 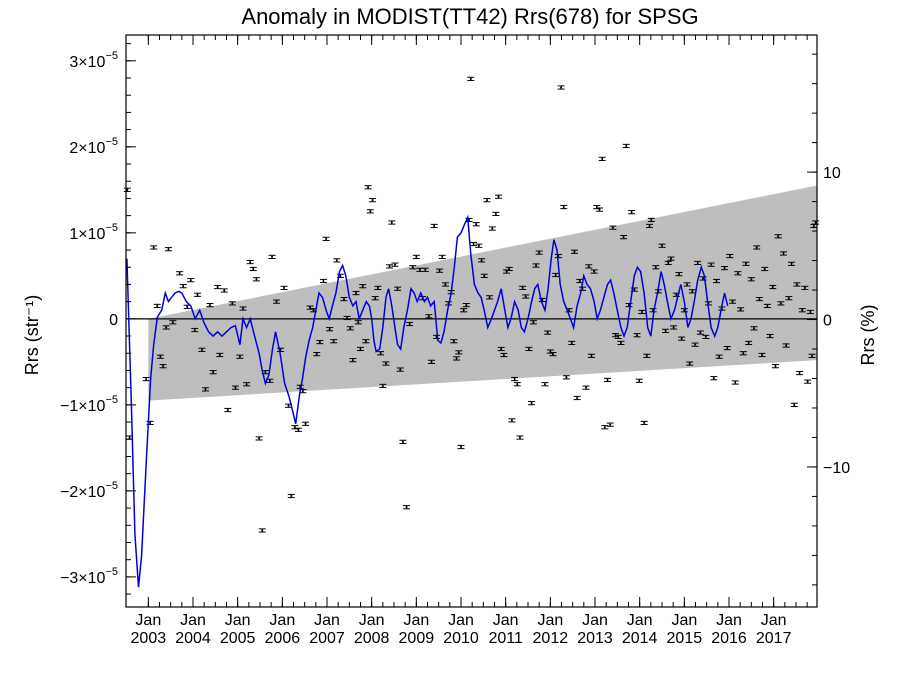 I want to click on y-tick-label: 0, so click(x=113, y=320).